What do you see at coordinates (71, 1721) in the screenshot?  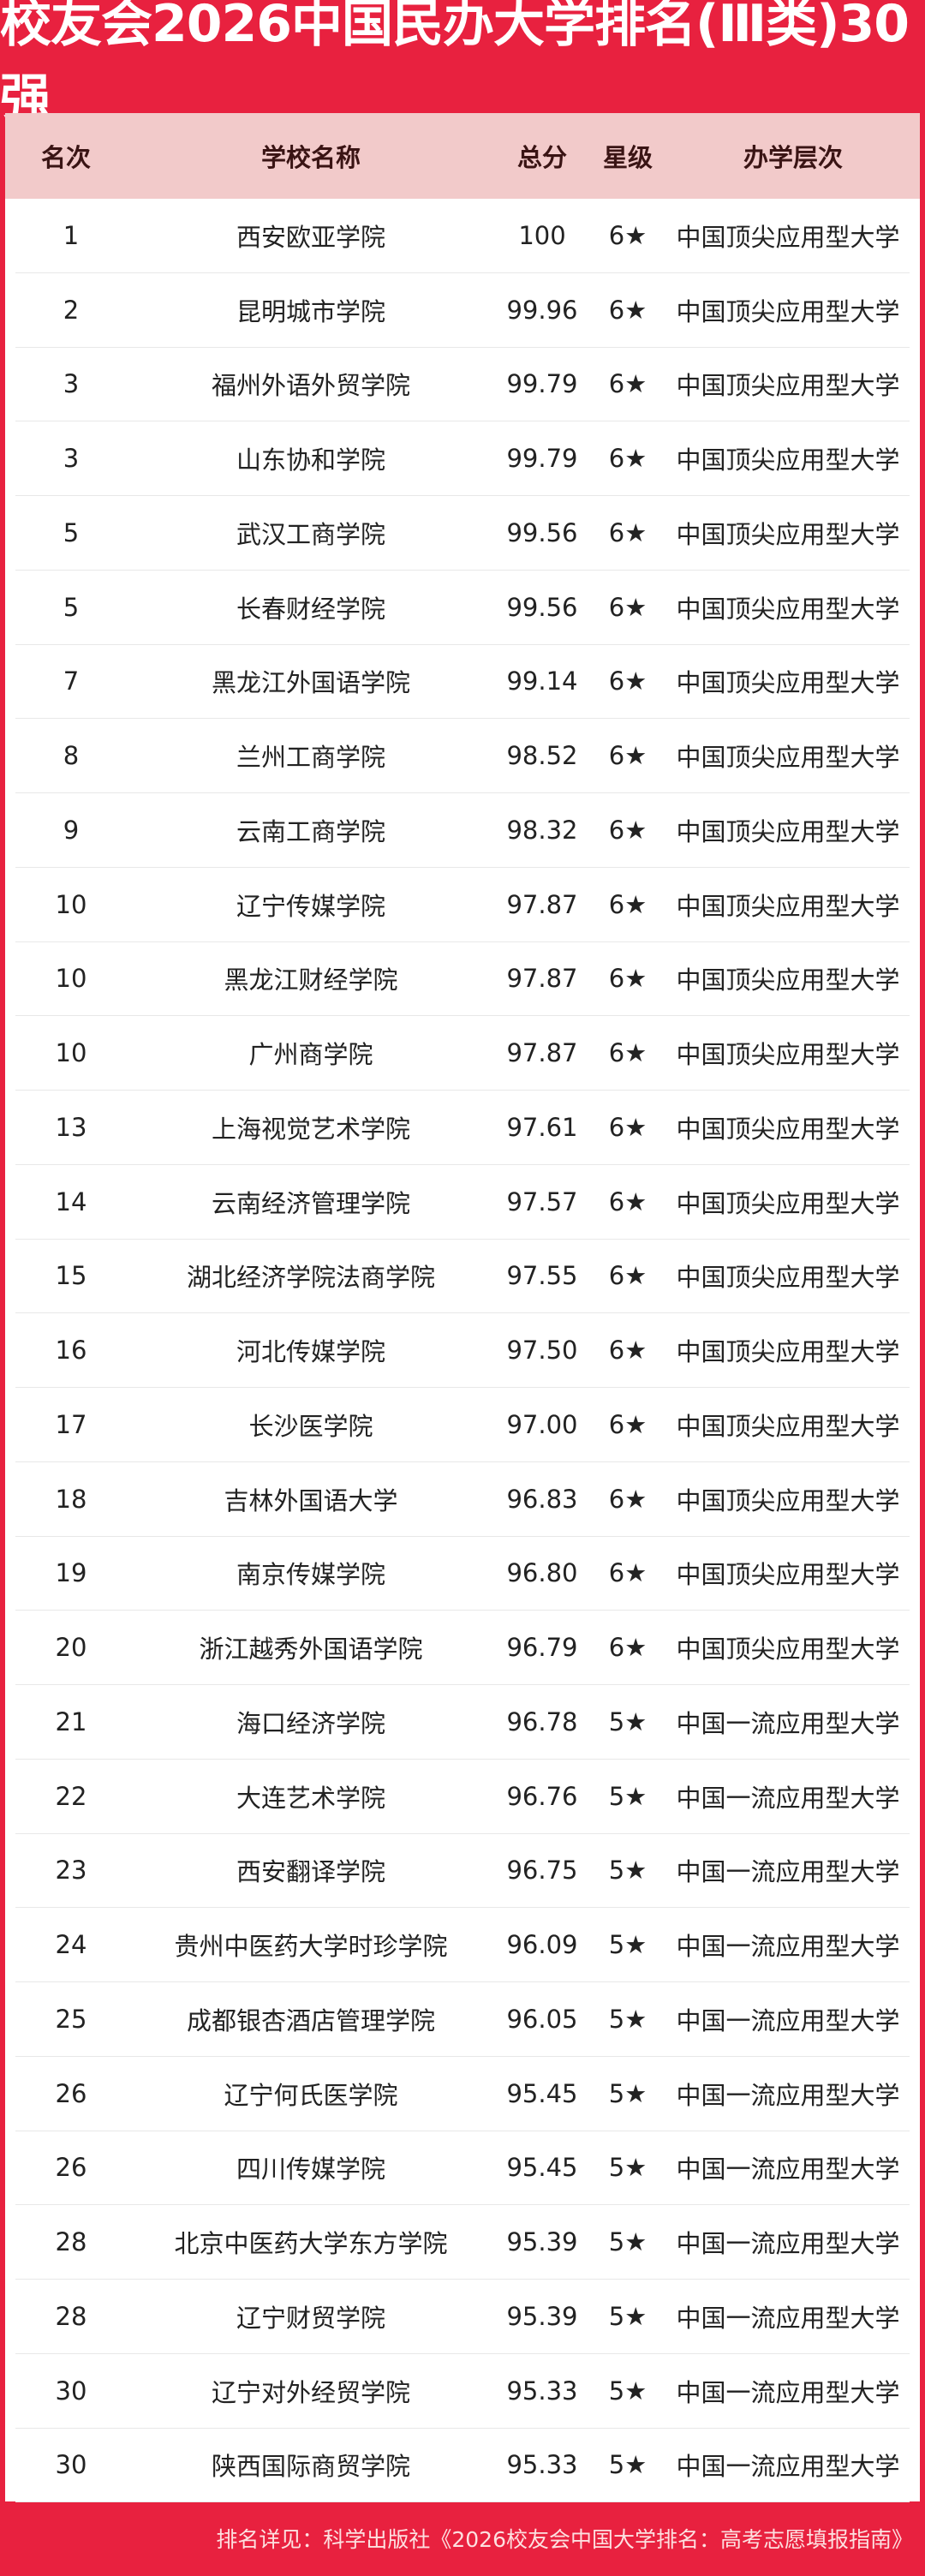 I see `rank-cell: 21` at bounding box center [71, 1721].